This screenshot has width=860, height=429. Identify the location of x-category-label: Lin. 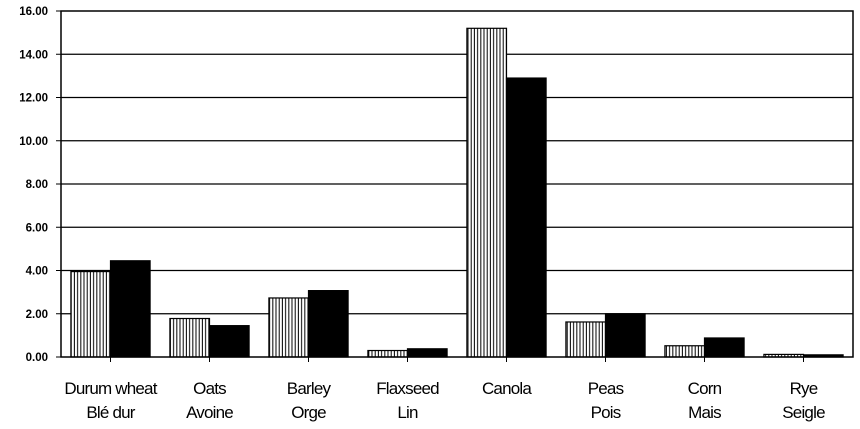
(407, 412).